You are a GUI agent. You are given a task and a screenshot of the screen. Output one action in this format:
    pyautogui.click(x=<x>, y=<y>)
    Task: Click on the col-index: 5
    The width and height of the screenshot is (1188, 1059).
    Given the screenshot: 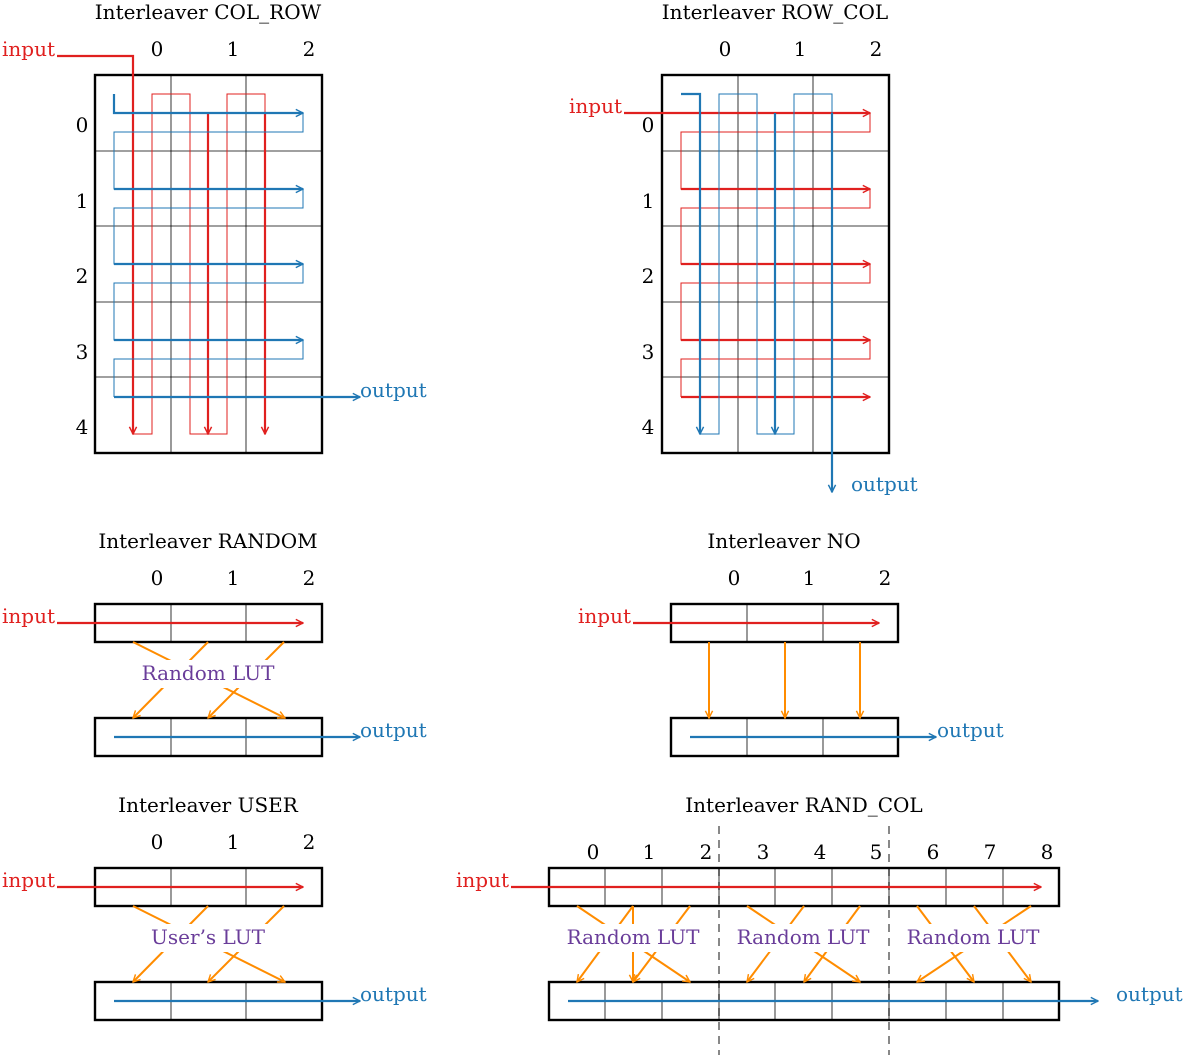 What is the action you would take?
    pyautogui.click(x=876, y=852)
    